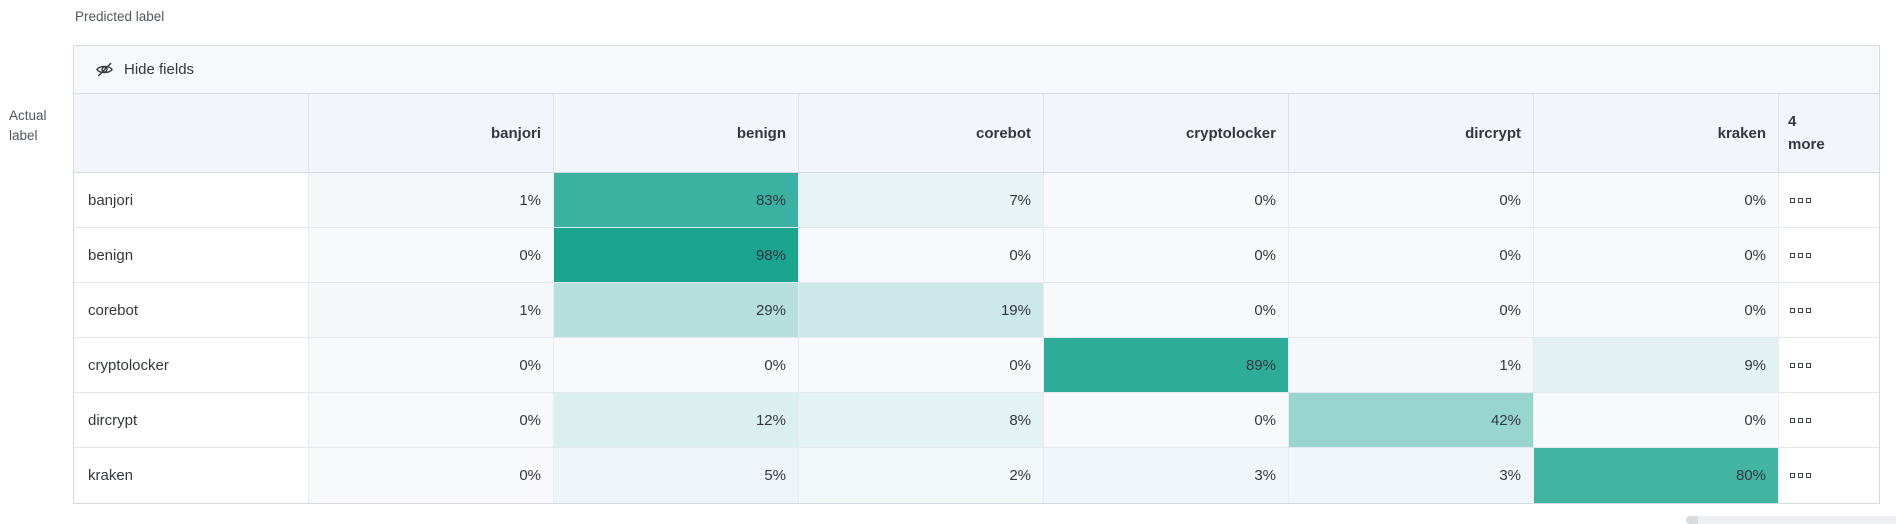  I want to click on matrix-cell-cryptolocker-banjori: 0%, so click(431, 365).